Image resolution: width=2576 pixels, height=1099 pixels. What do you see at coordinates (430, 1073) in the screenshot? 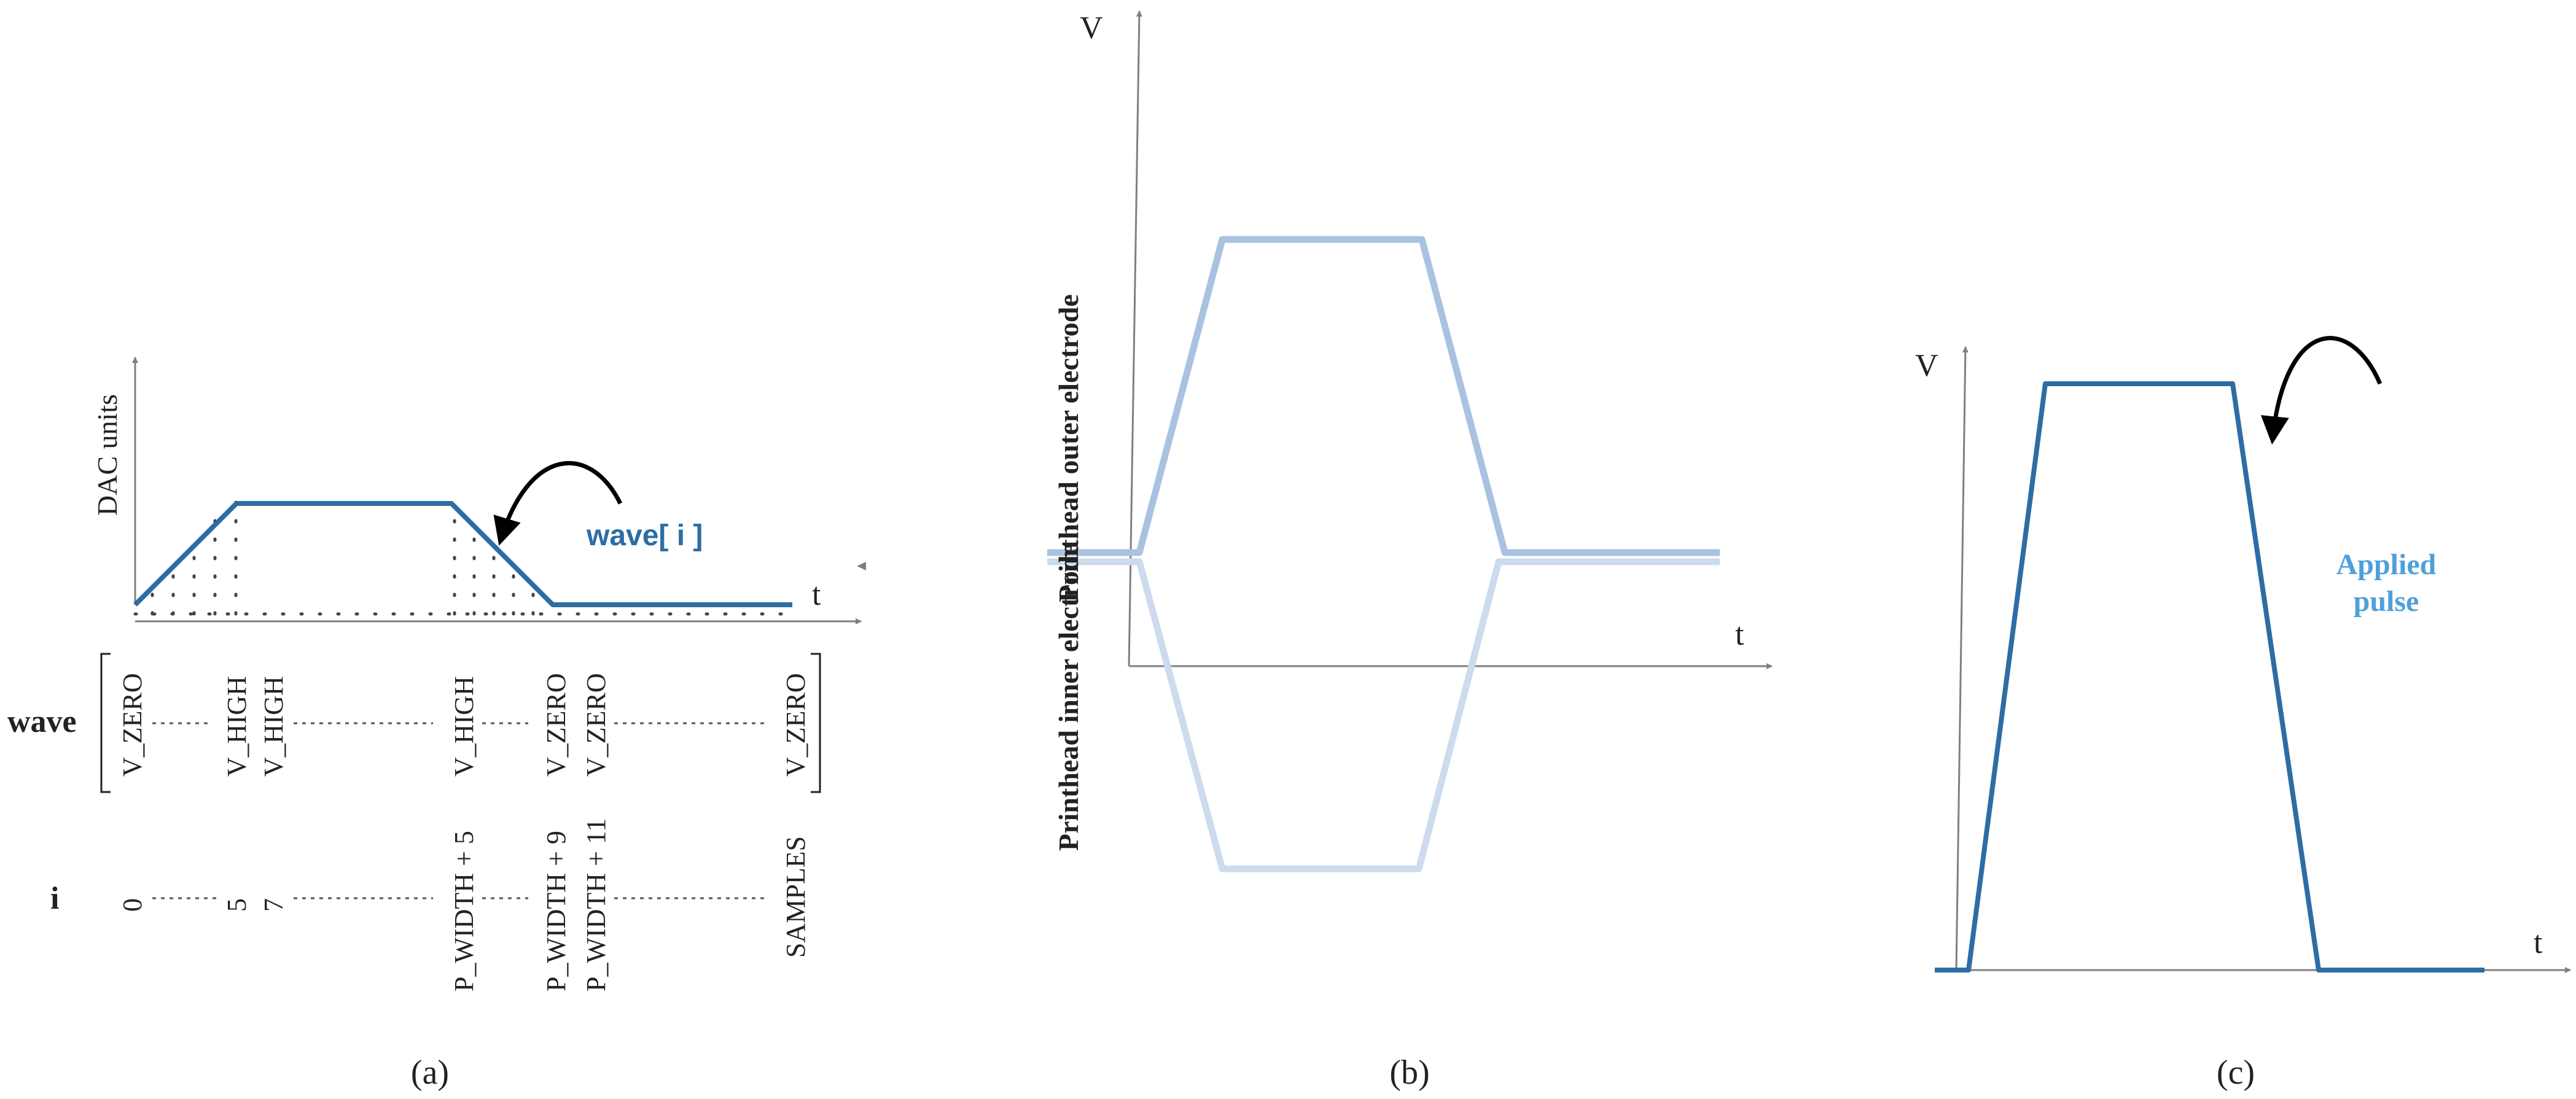
I see `panel-a-caption: (a)` at bounding box center [430, 1073].